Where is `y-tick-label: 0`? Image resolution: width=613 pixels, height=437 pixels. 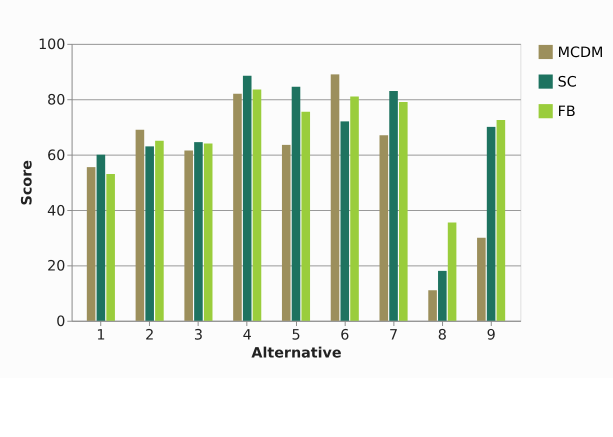
y-tick-label: 0 is located at coordinates (61, 322).